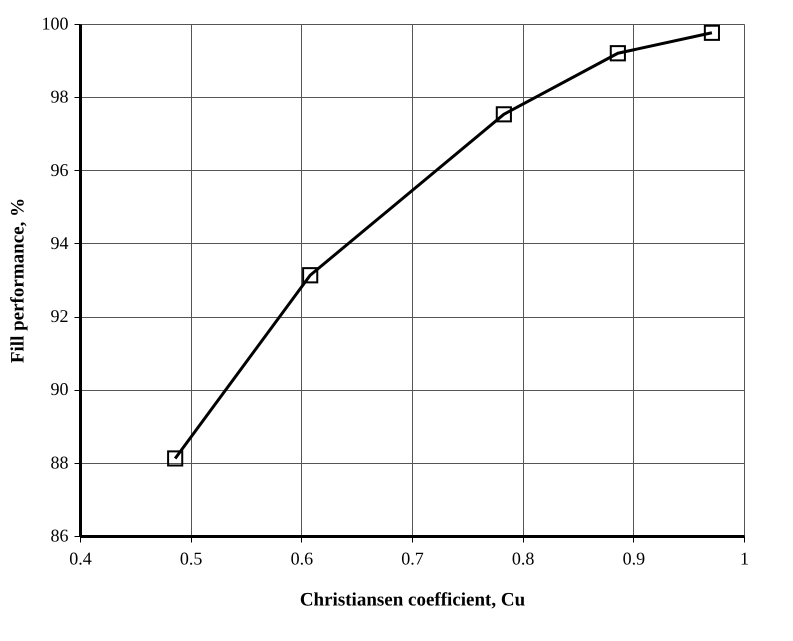 The width and height of the screenshot is (793, 641). Describe the element at coordinates (59, 242) in the screenshot. I see `y-tick-label: 94` at that location.